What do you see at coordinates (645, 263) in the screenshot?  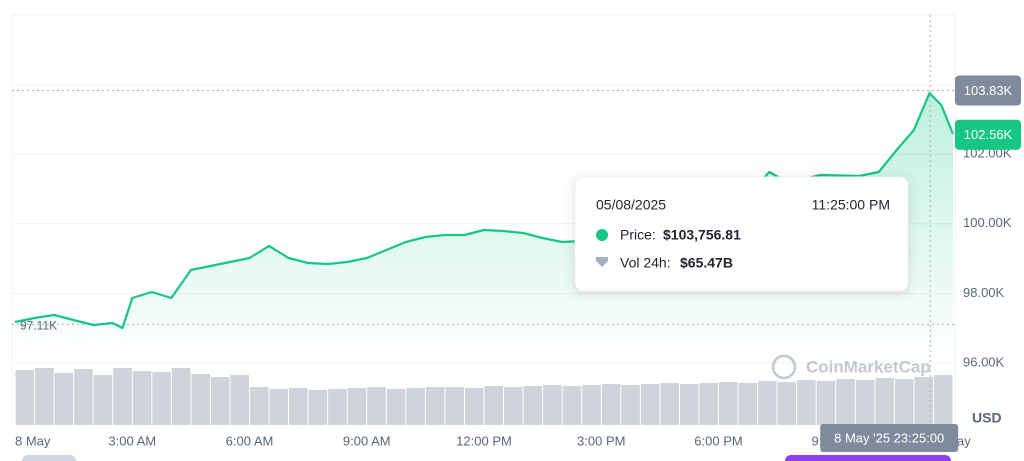 I see `tooltip-volume-label: Vol 24h:` at bounding box center [645, 263].